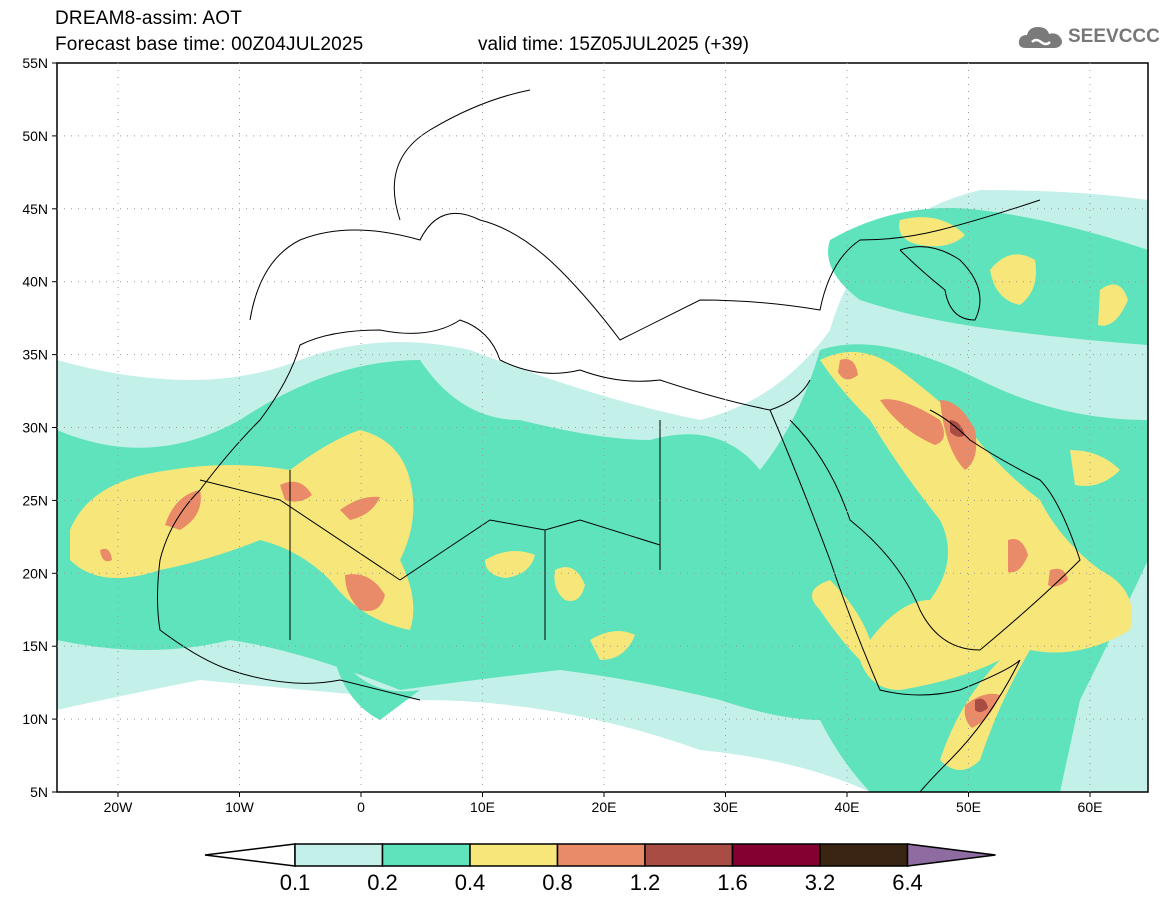 Image resolution: width=1165 pixels, height=905 pixels. I want to click on colorbar-high-arrow, so click(951, 855).